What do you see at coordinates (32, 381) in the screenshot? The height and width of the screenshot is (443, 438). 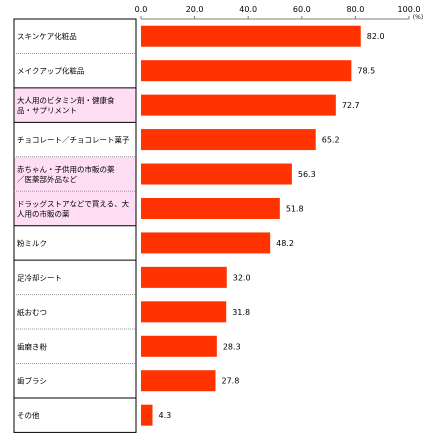 I see `category-label: 歯ブラシ` at bounding box center [32, 381].